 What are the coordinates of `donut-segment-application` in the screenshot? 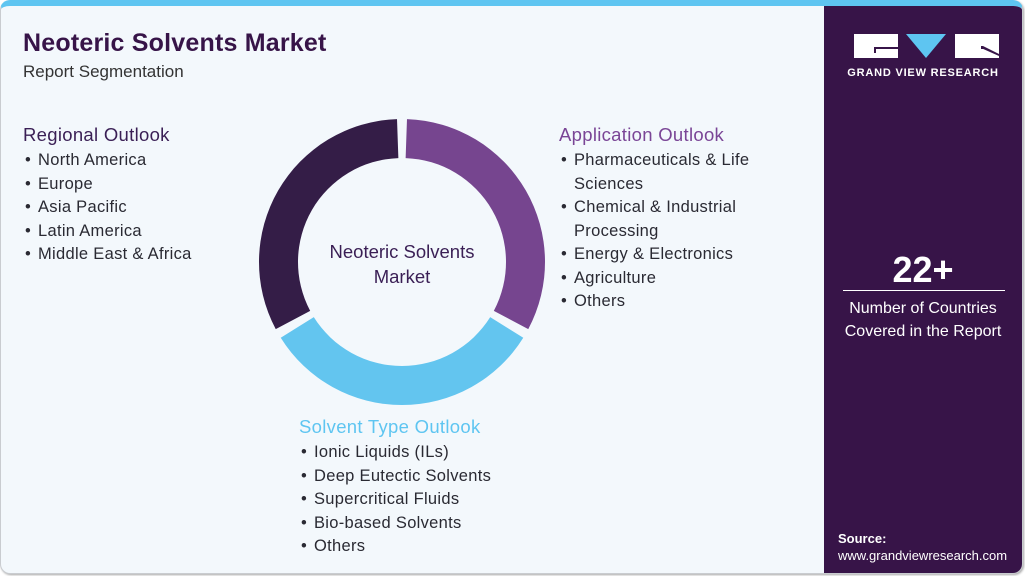 It's located at (475, 224).